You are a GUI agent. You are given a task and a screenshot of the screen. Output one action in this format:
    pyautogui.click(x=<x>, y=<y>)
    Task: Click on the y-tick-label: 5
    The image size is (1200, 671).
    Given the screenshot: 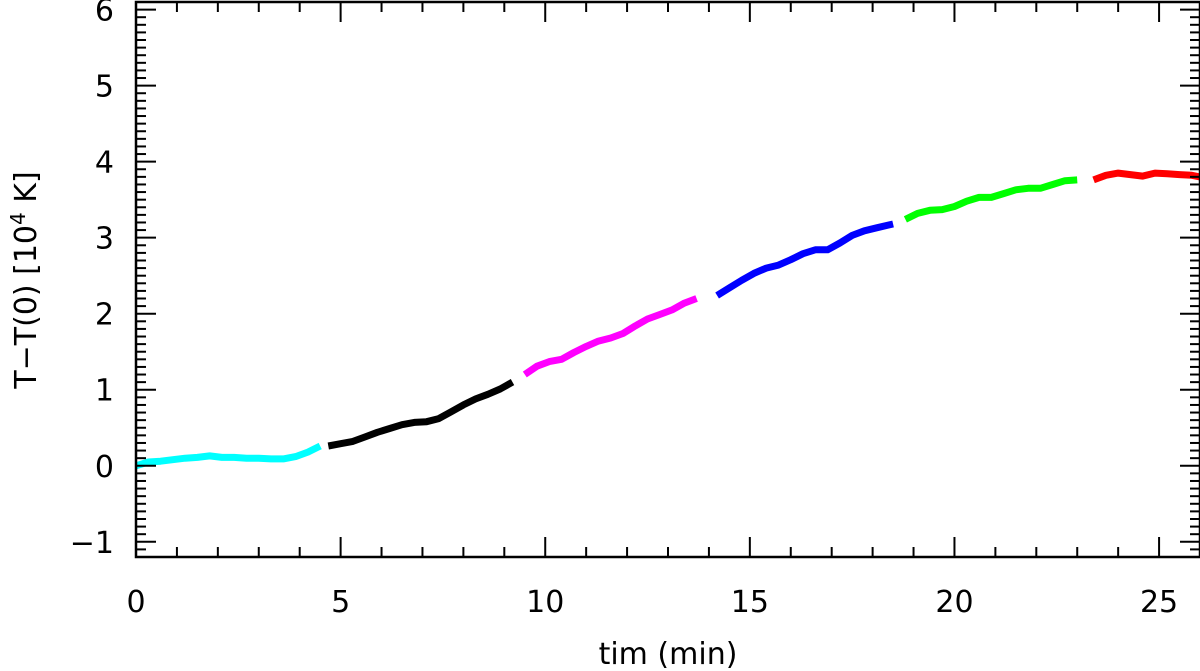 What is the action you would take?
    pyautogui.click(x=104, y=87)
    